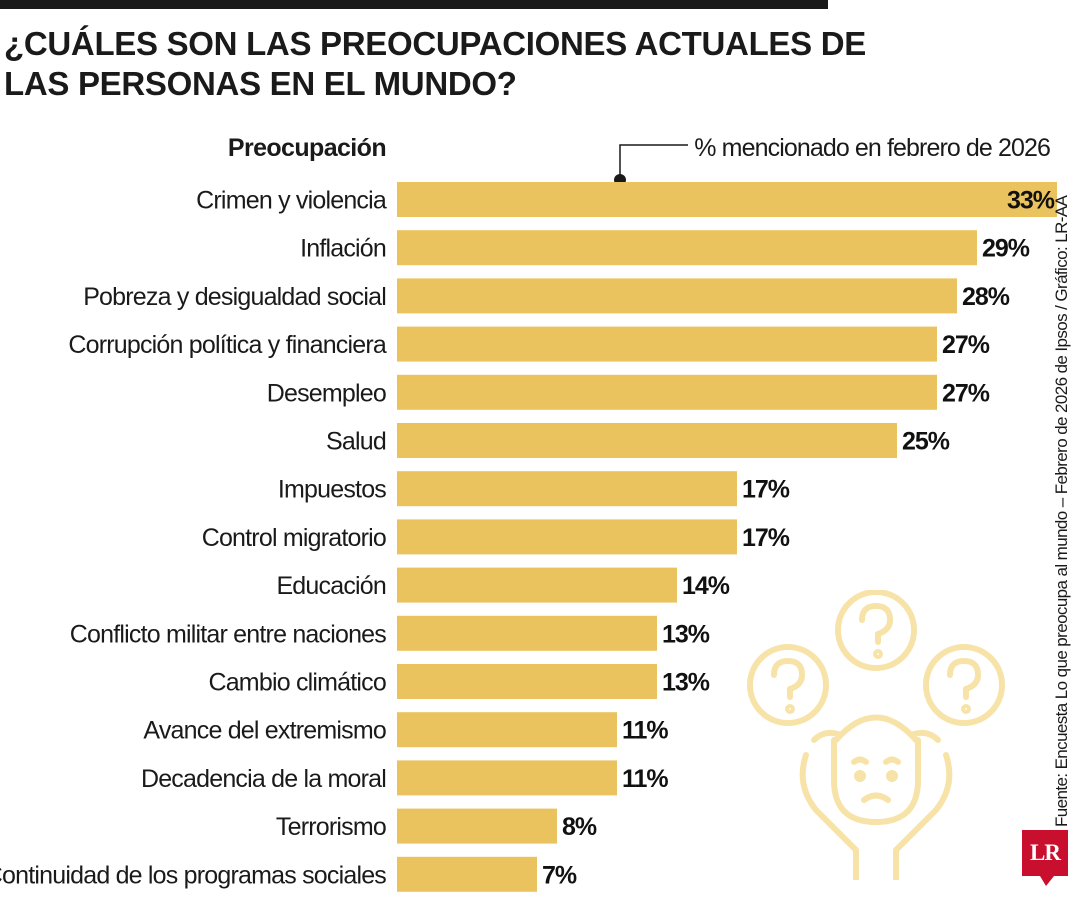 The width and height of the screenshot is (1080, 900). Describe the element at coordinates (986, 297) in the screenshot. I see `value-label: 28%` at that location.